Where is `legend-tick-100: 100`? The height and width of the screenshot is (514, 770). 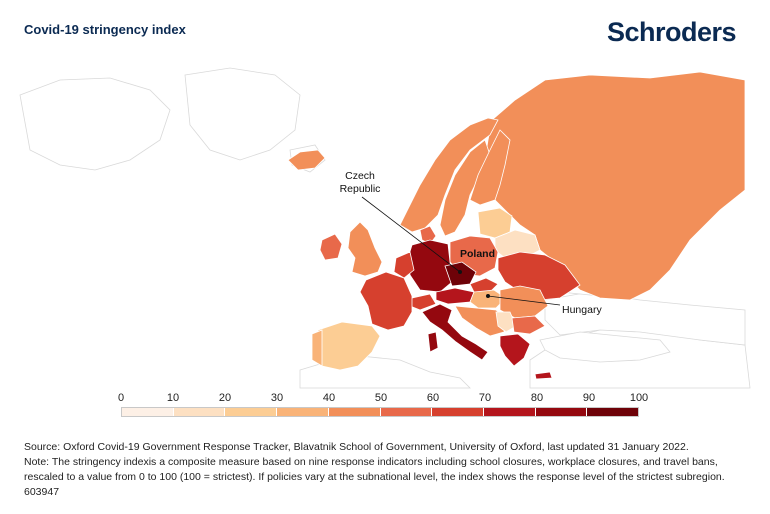 legend-tick-100: 100 is located at coordinates (639, 398).